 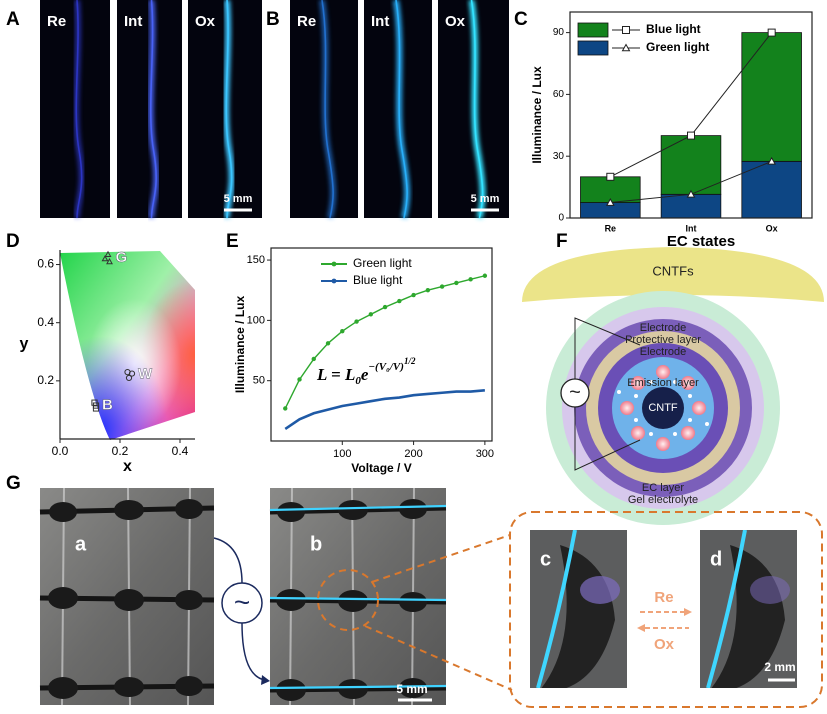 I want to click on x-tick-label: 0.2, so click(x=120, y=451).